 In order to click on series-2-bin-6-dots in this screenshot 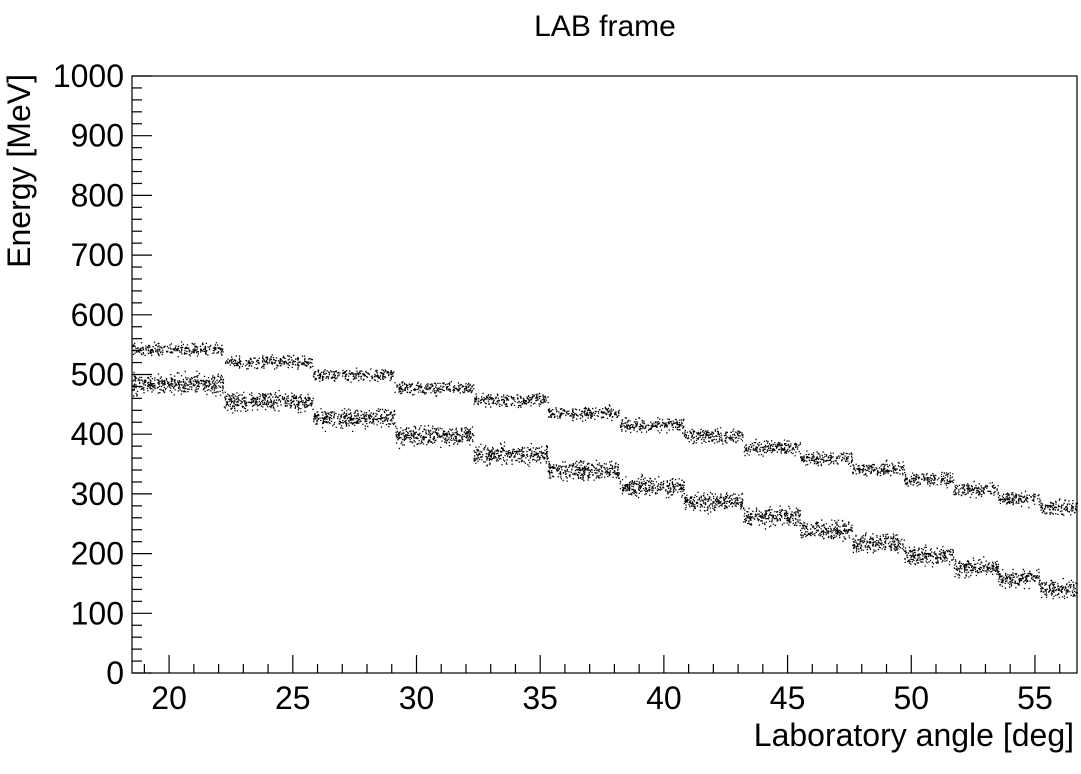, I will do `click(583, 470)`.